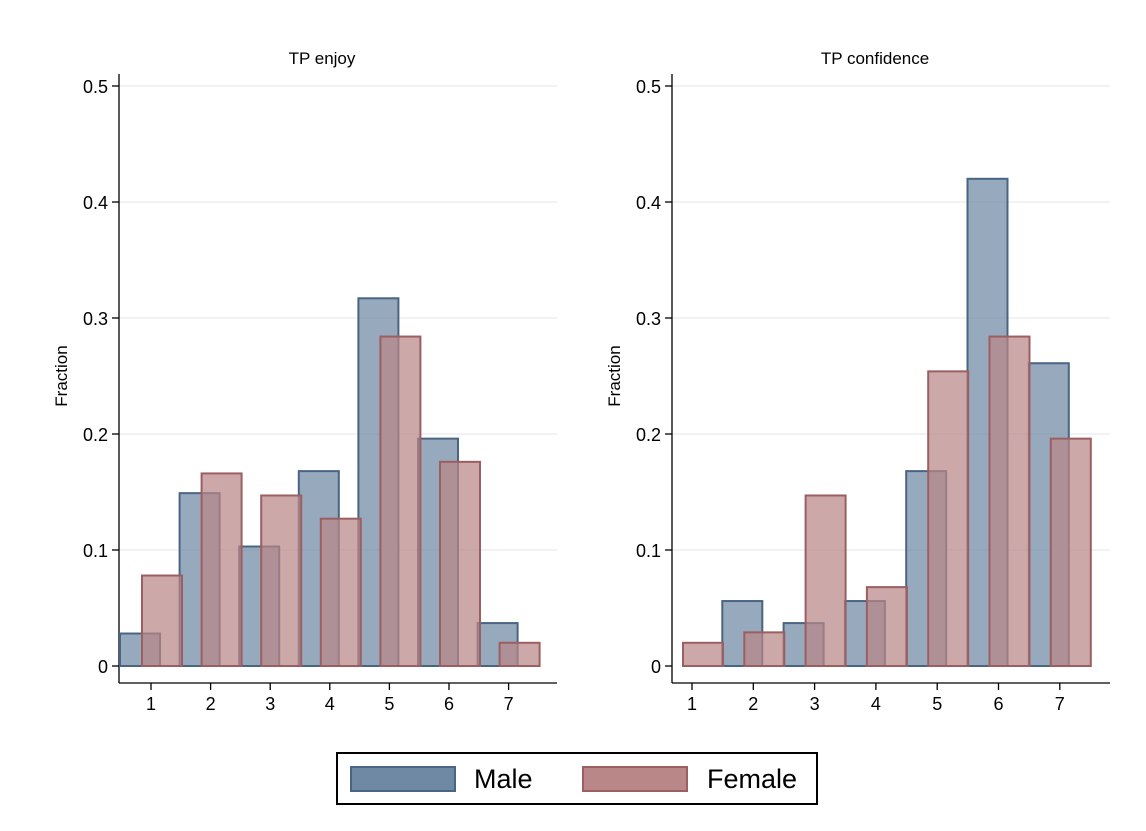  What do you see at coordinates (403, 779) in the screenshot?
I see `legend-swatch-male` at bounding box center [403, 779].